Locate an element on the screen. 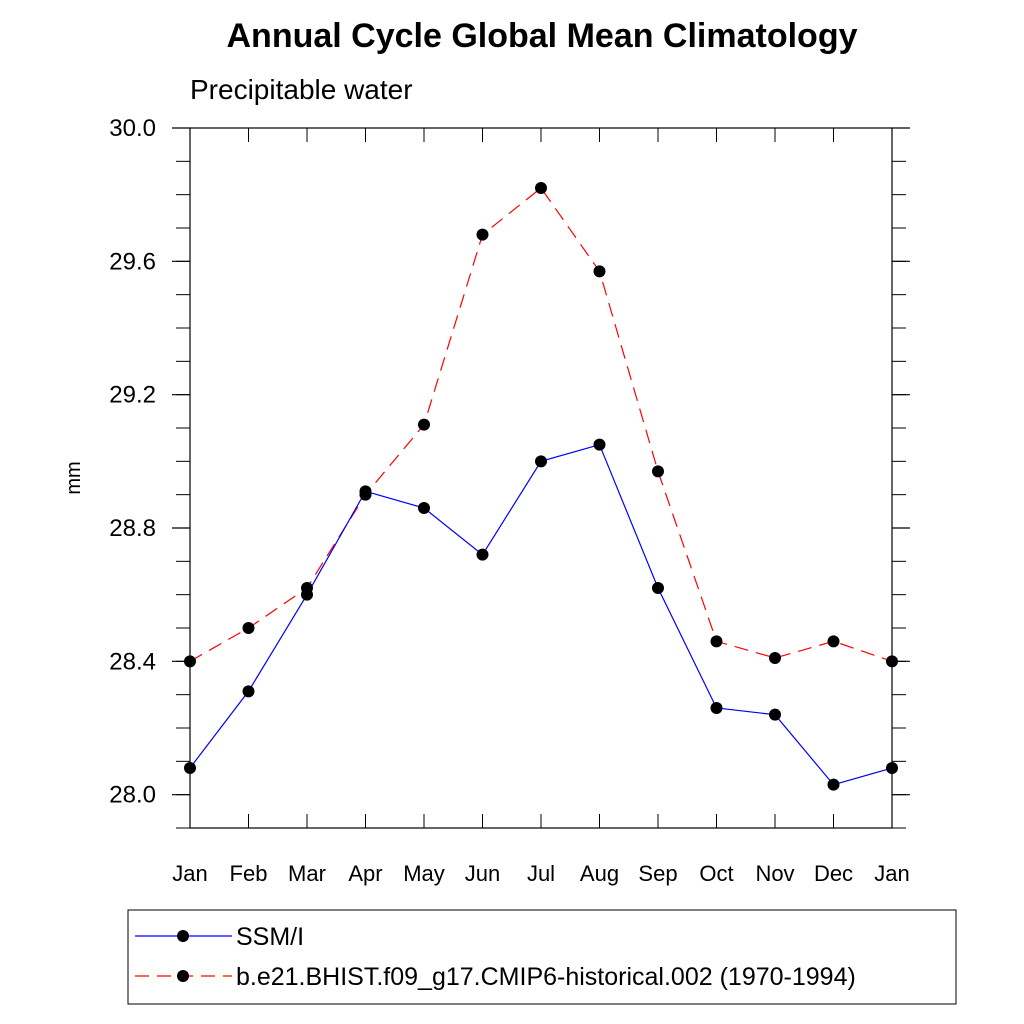 The height and width of the screenshot is (1024, 1024). y-axis-label: mm is located at coordinates (74, 477).